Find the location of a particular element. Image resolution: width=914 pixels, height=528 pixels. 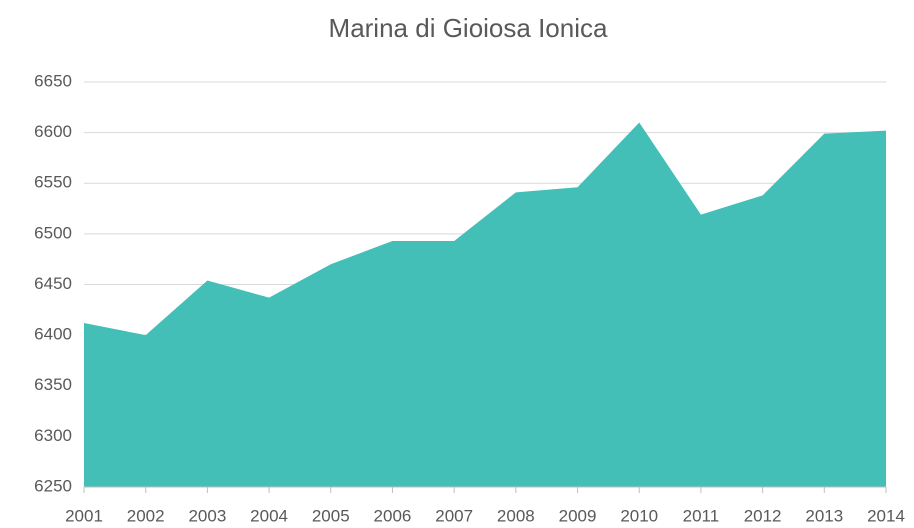

x-tick-label: 2011 is located at coordinates (701, 515).